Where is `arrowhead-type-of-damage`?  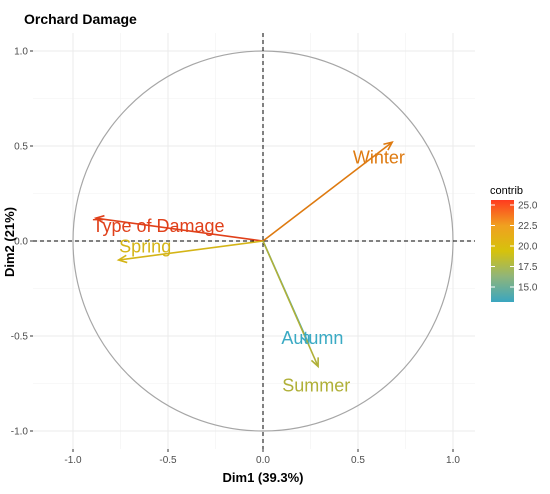
arrowhead-type-of-damage is located at coordinates (99, 219).